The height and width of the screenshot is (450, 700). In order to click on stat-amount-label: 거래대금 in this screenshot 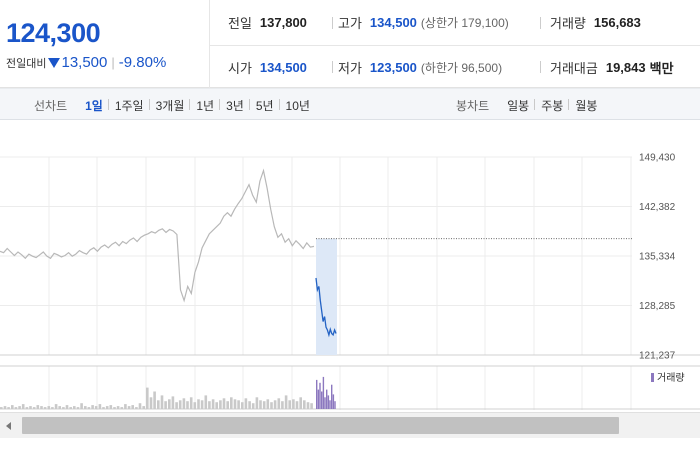, I will do `click(574, 68)`.